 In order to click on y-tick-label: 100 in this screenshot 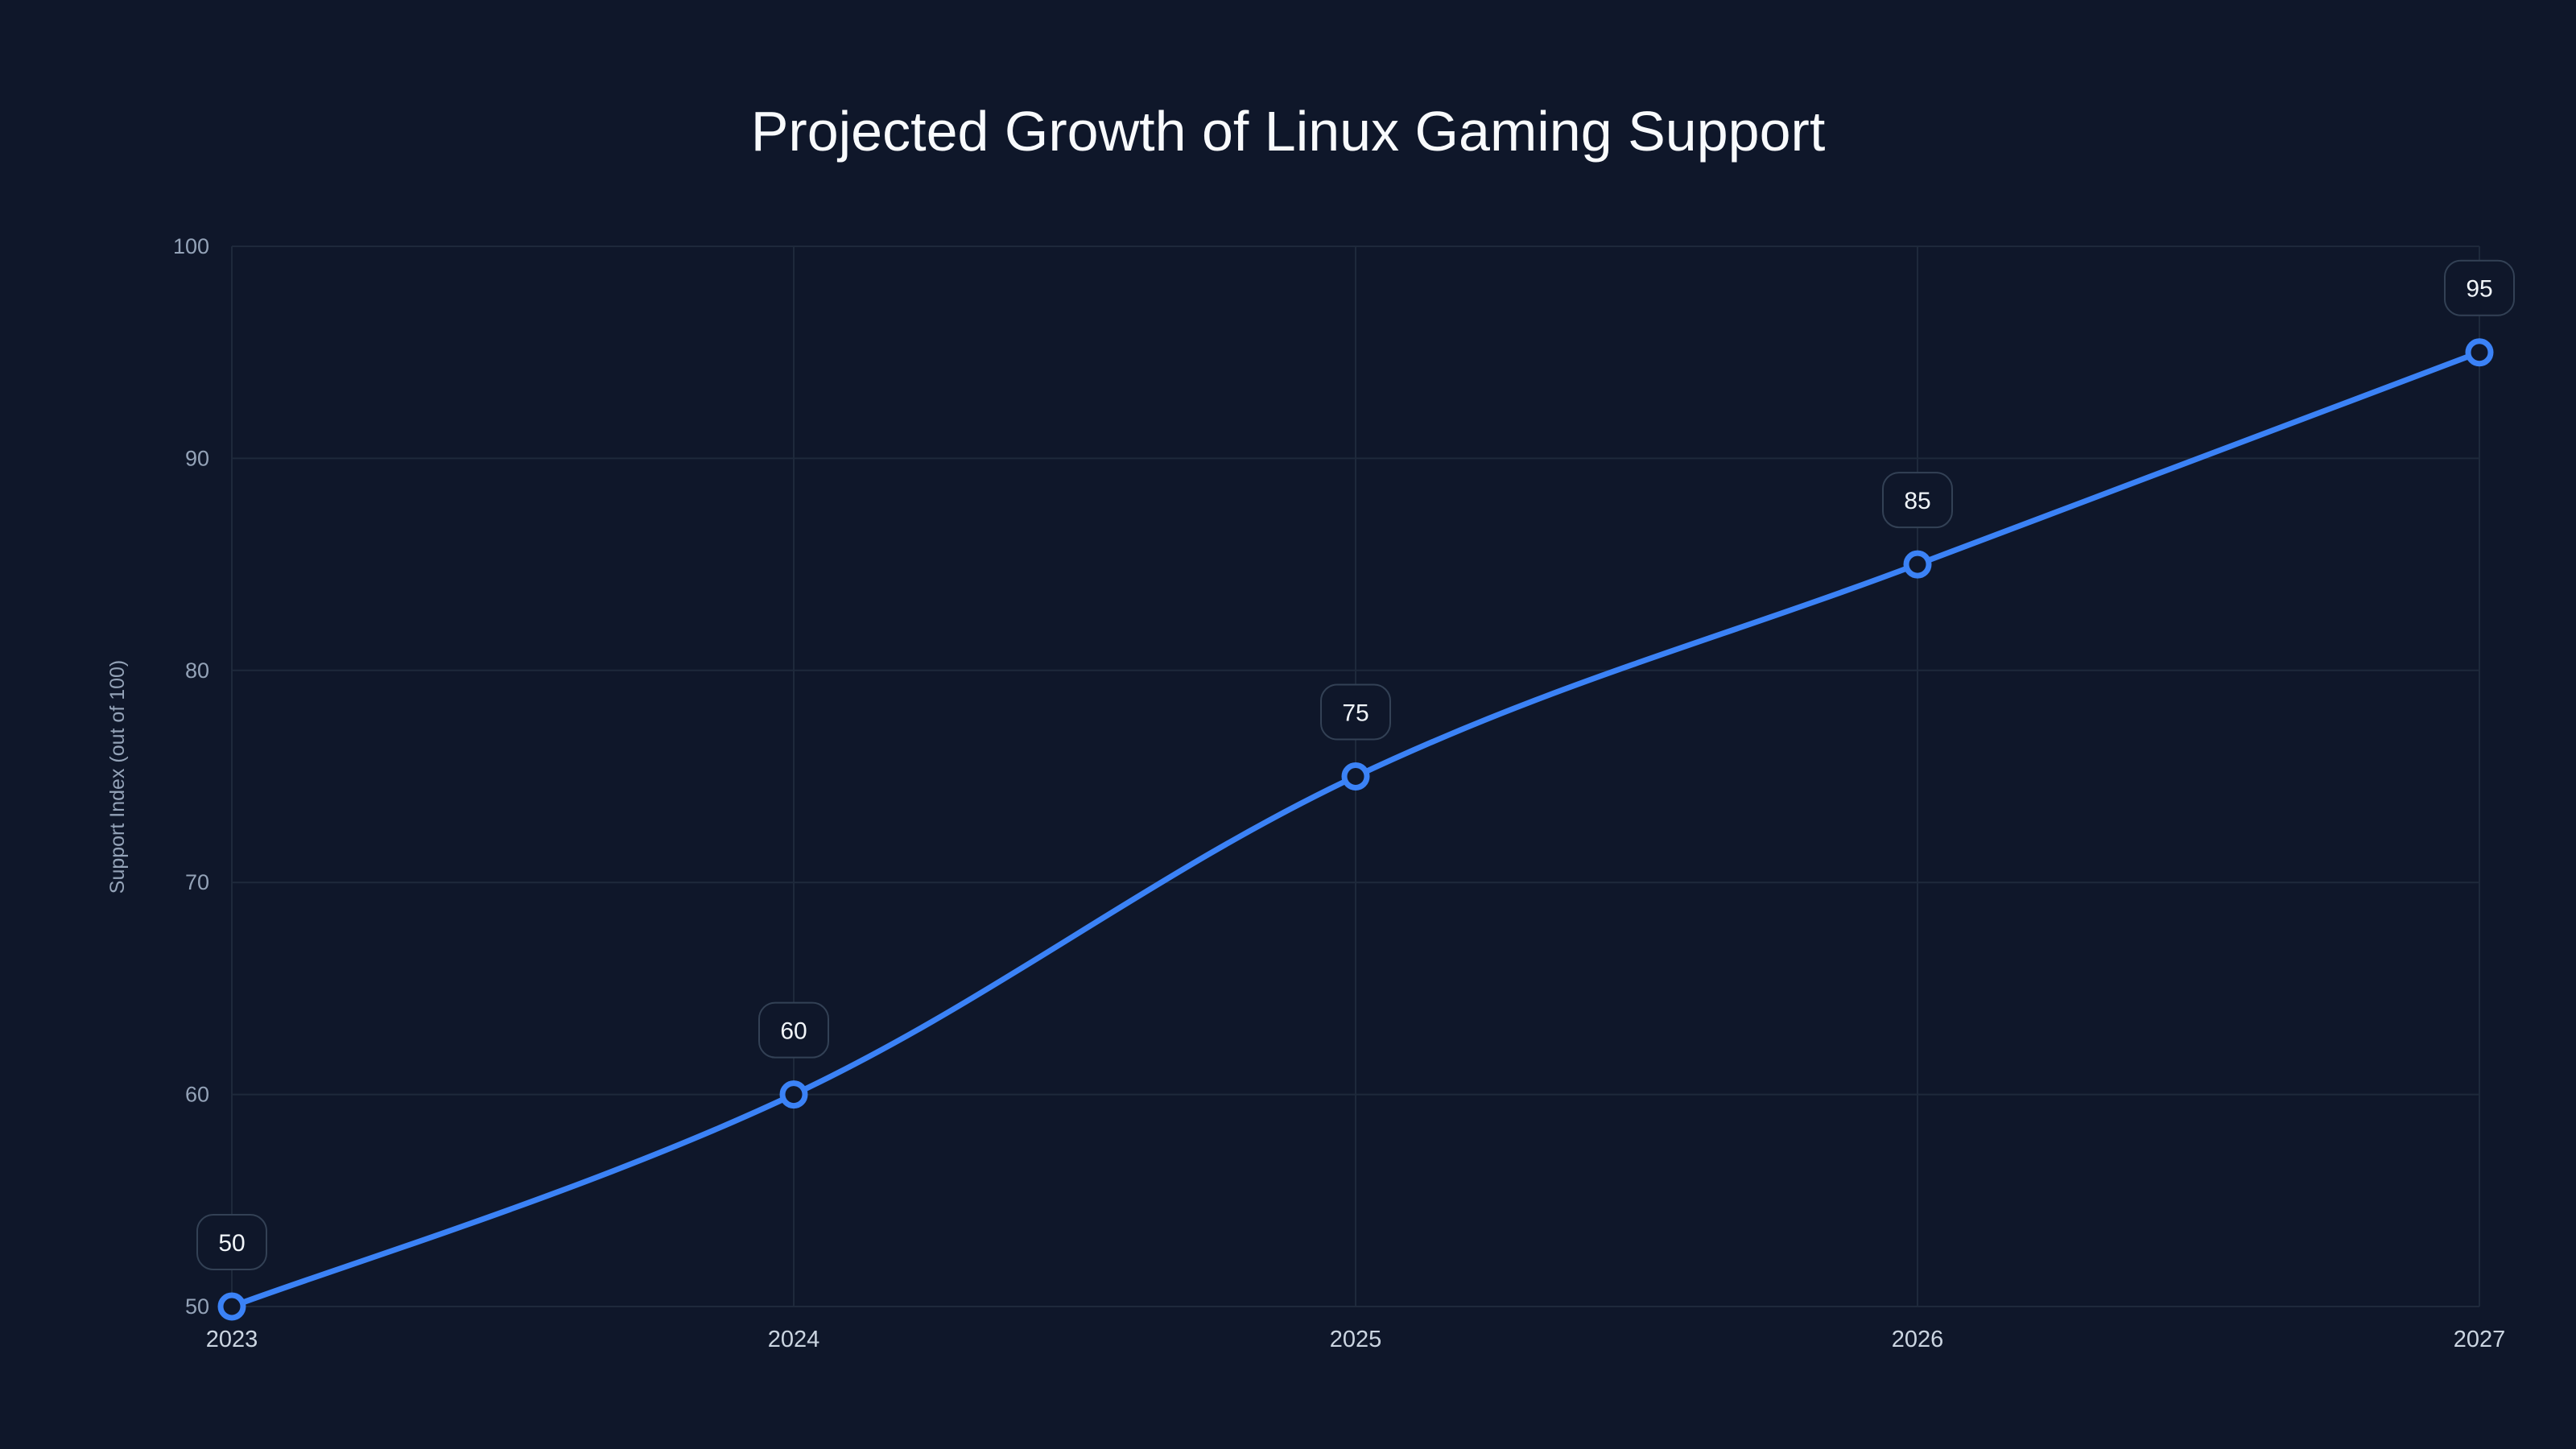, I will do `click(191, 246)`.